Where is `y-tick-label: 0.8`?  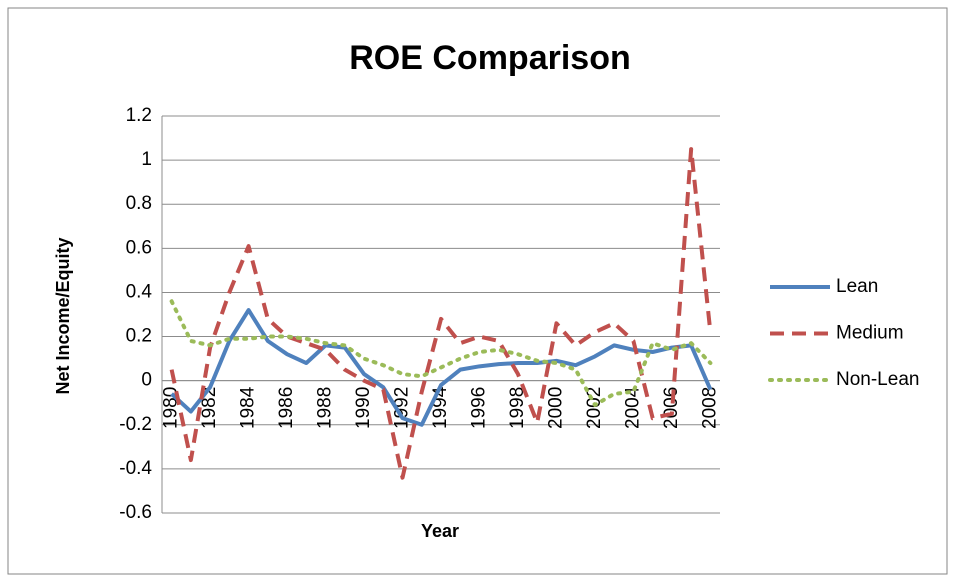
y-tick-label: 0.8 is located at coordinates (139, 203).